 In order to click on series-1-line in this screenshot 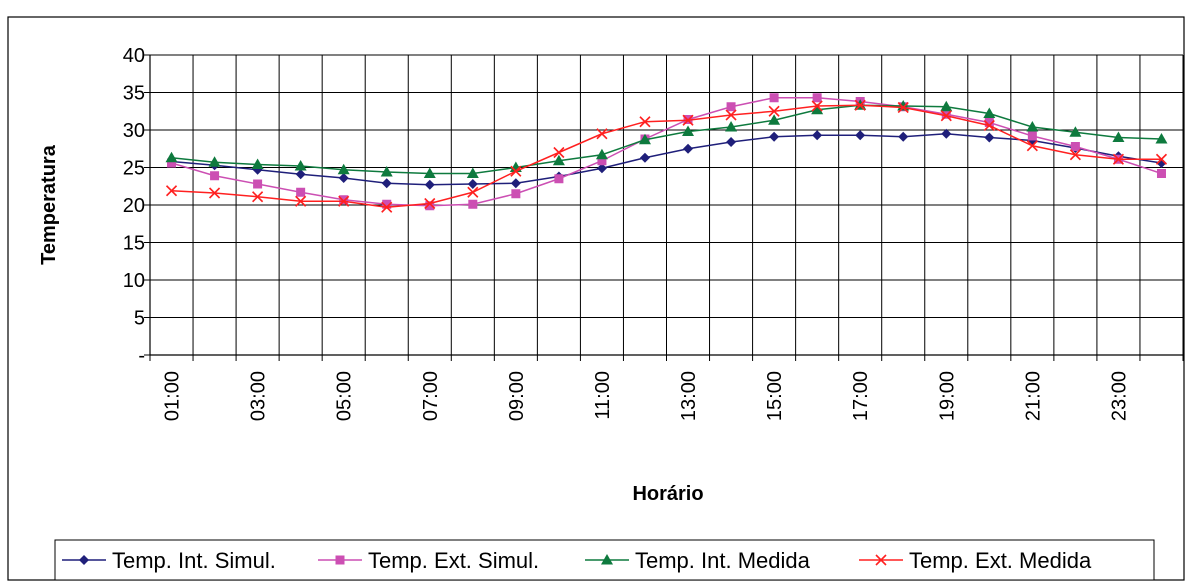, I will do `click(666, 159)`.